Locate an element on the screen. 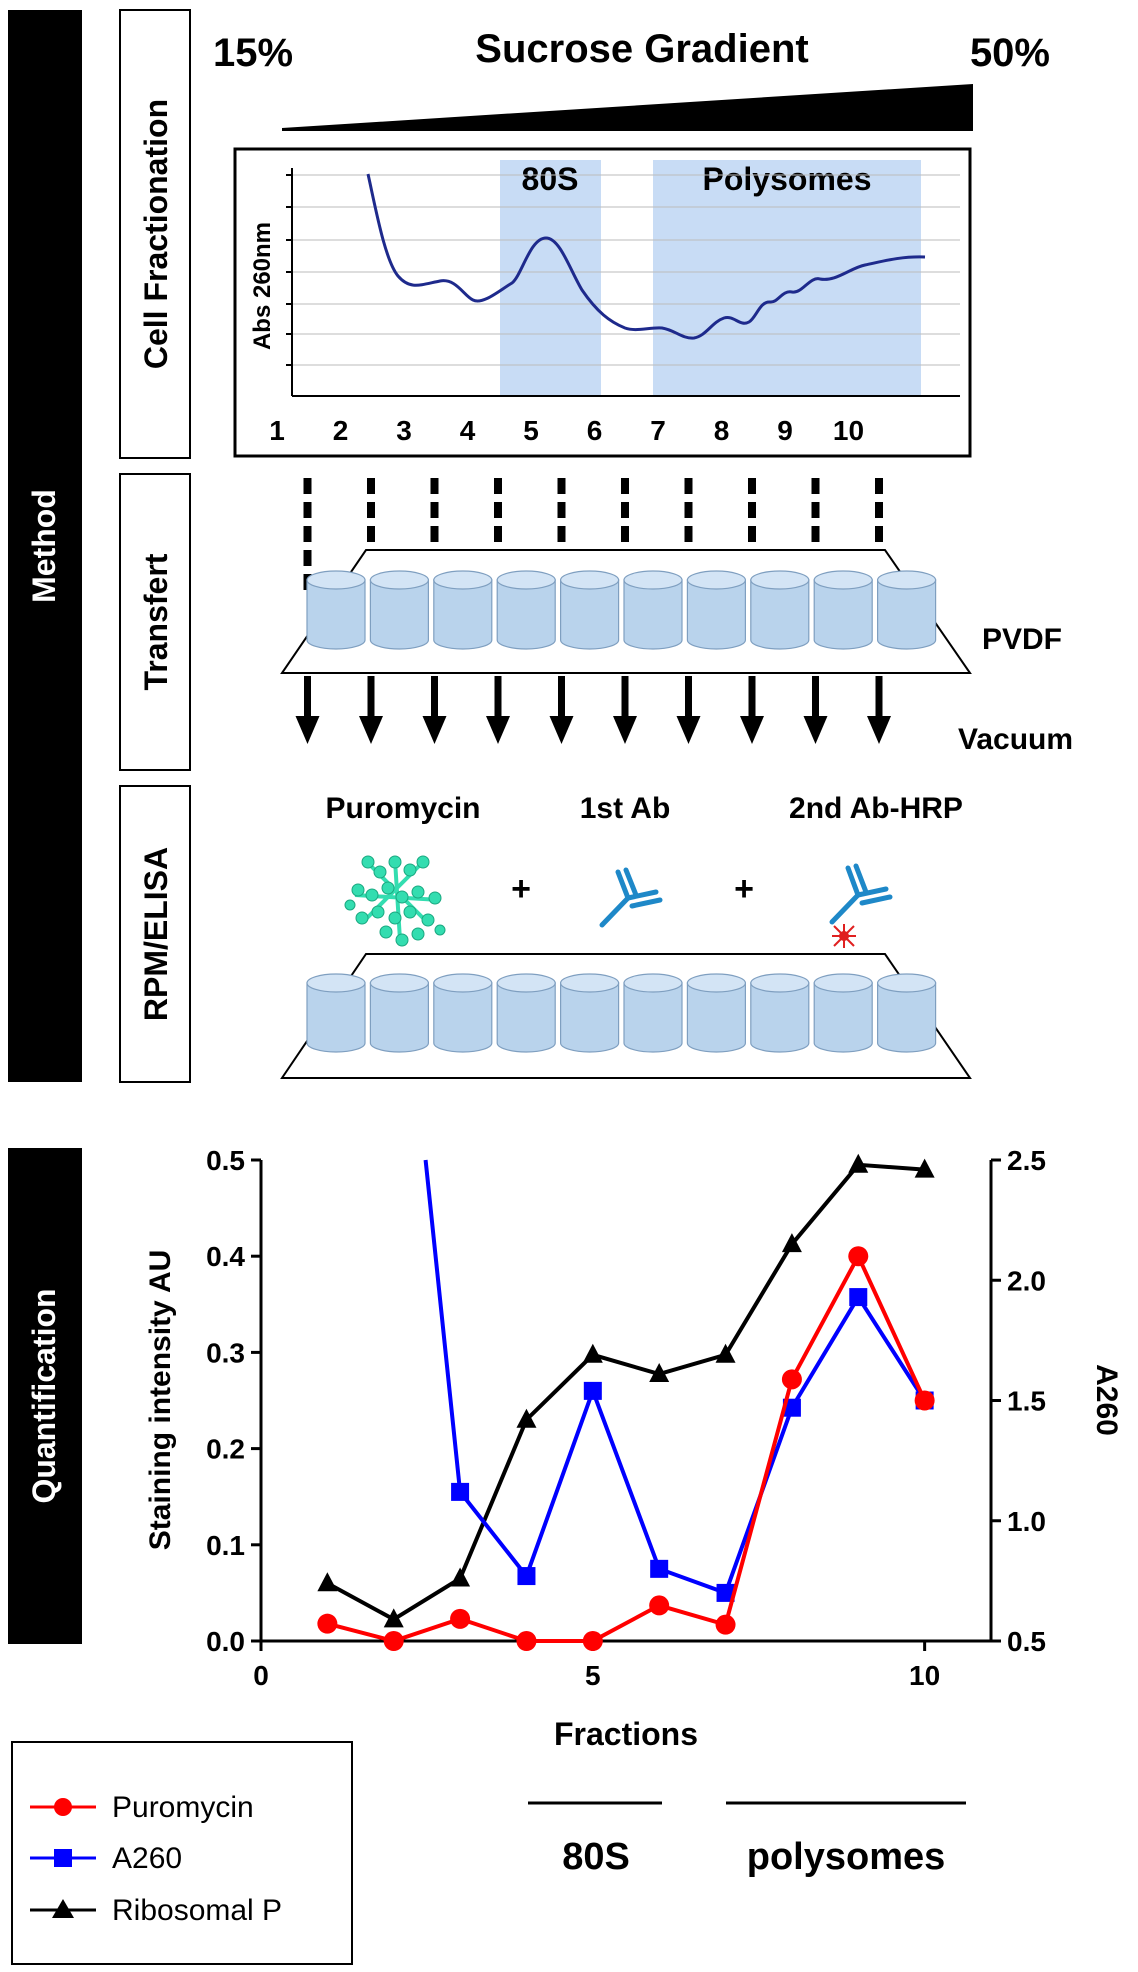  gradient-wedge is located at coordinates (627, 107).